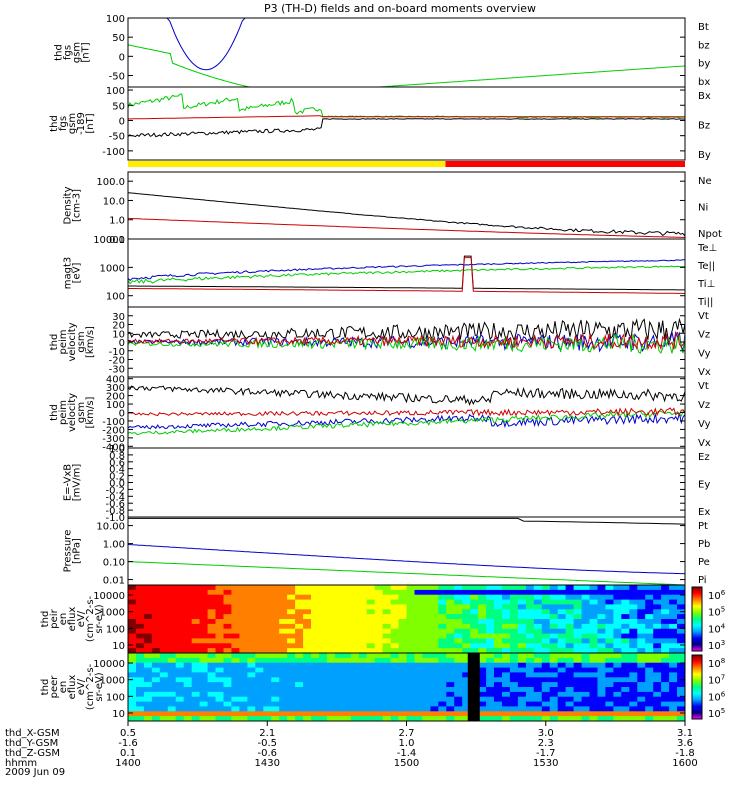  What do you see at coordinates (72, 341) in the screenshot?
I see `y-axis-label: velocity` at bounding box center [72, 341].